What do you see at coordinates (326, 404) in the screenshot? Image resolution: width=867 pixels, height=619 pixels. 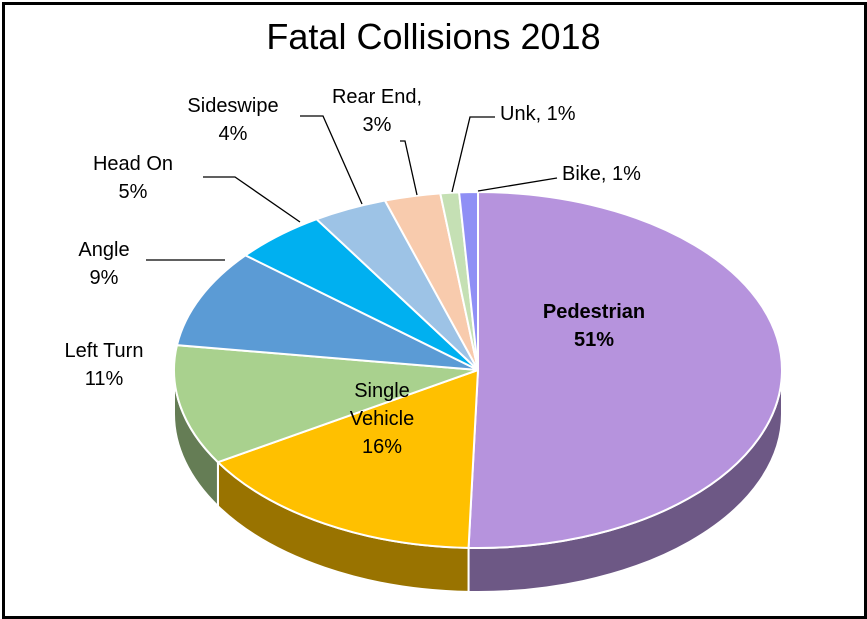 I see `slice-left-turn` at bounding box center [326, 404].